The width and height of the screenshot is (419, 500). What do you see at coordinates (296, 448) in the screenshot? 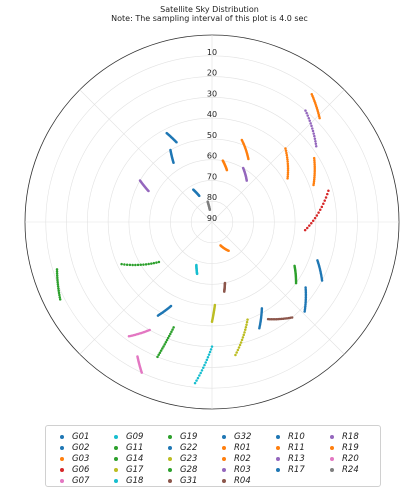
I see `legend-label: R11` at bounding box center [296, 448].